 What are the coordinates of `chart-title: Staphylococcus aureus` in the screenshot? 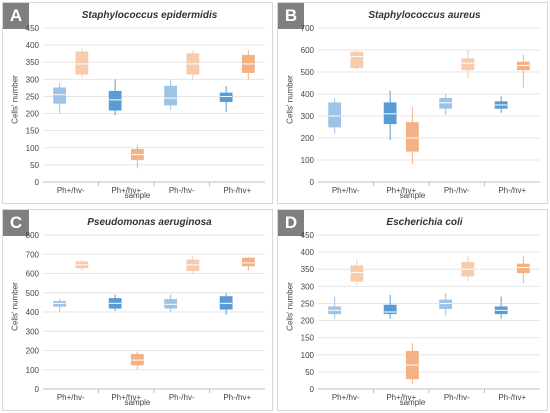 It's located at (424, 15).